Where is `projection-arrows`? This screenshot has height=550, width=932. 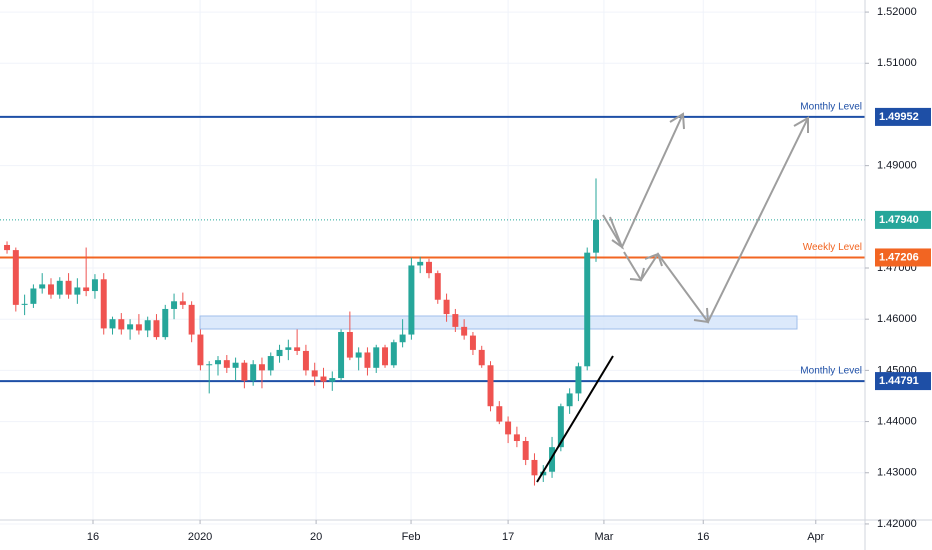 projection-arrows is located at coordinates (705, 218).